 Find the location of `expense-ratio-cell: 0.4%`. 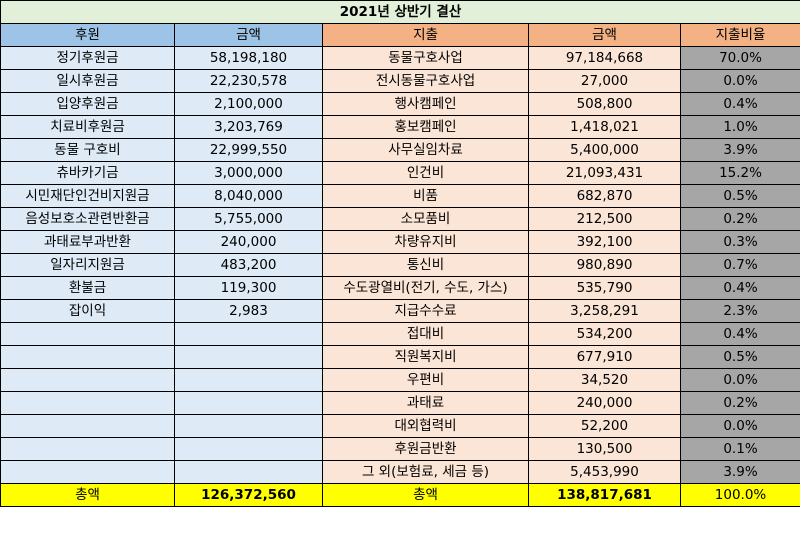

expense-ratio-cell: 0.4% is located at coordinates (739, 288).